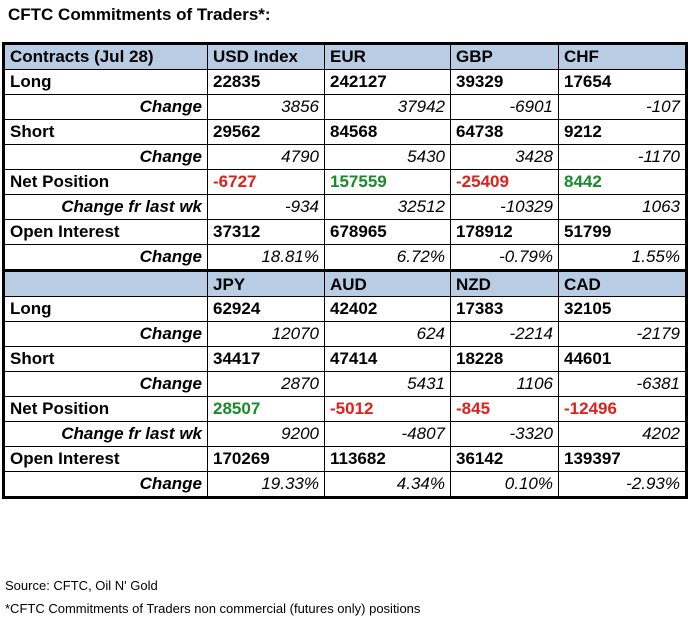  Describe the element at coordinates (387, 82) in the screenshot. I see `cell: 242127` at that location.